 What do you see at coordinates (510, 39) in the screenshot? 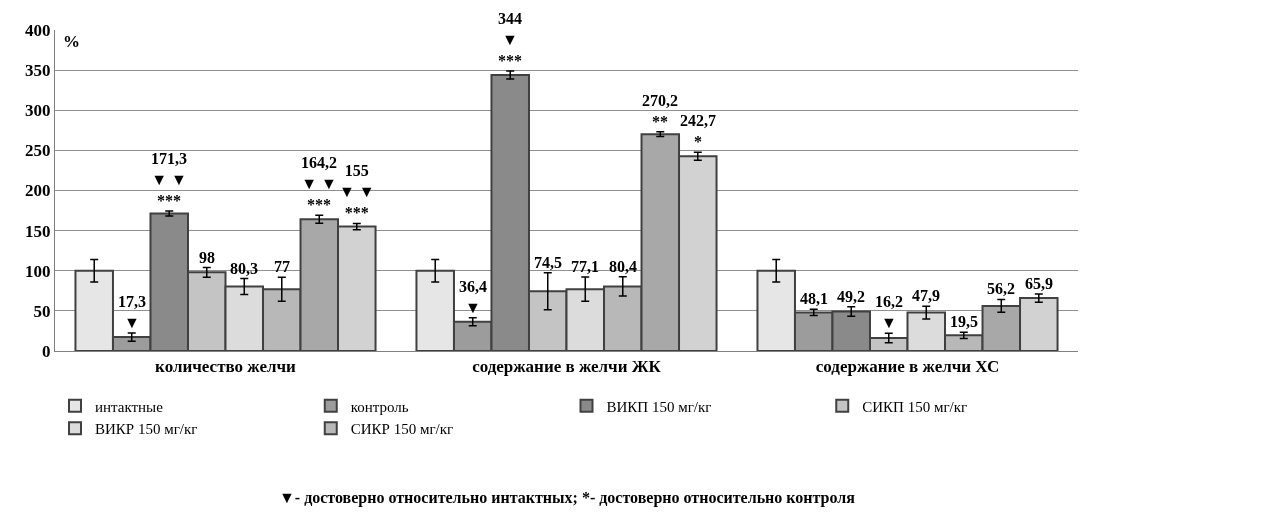
I see `data-label: 344 ▼ ***` at bounding box center [510, 39].